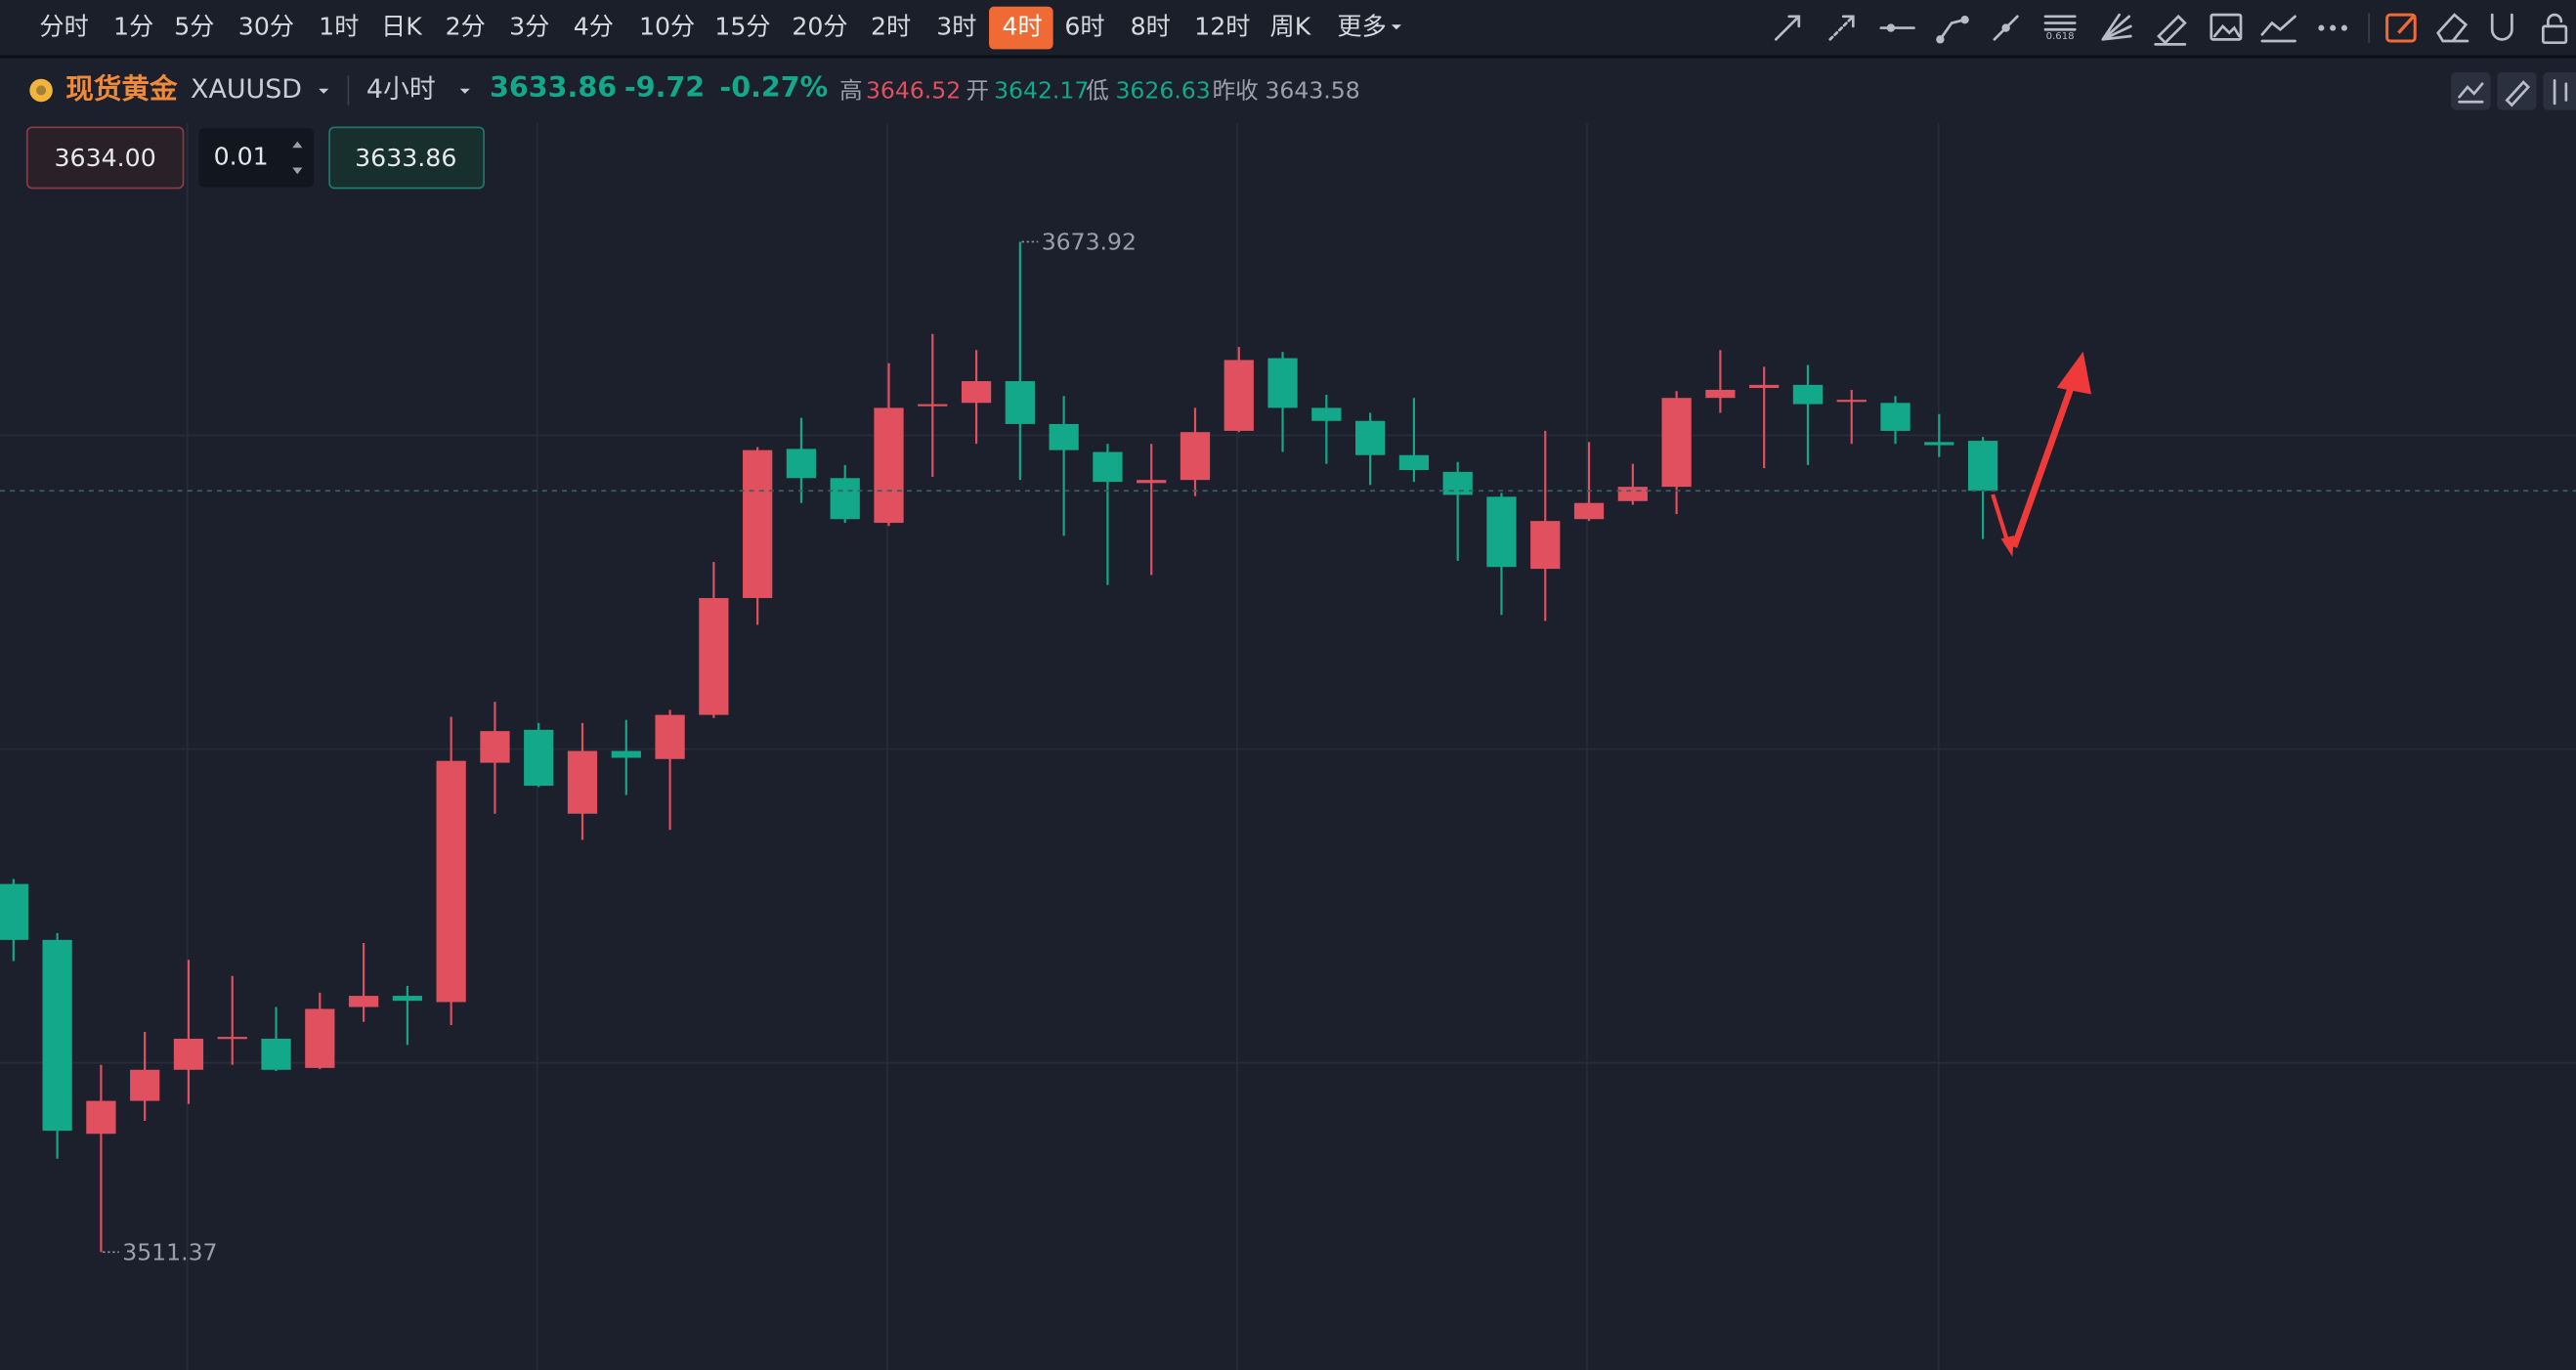 The width and height of the screenshot is (2576, 1370). What do you see at coordinates (466, 27) in the screenshot?
I see `period-button: 2分` at bounding box center [466, 27].